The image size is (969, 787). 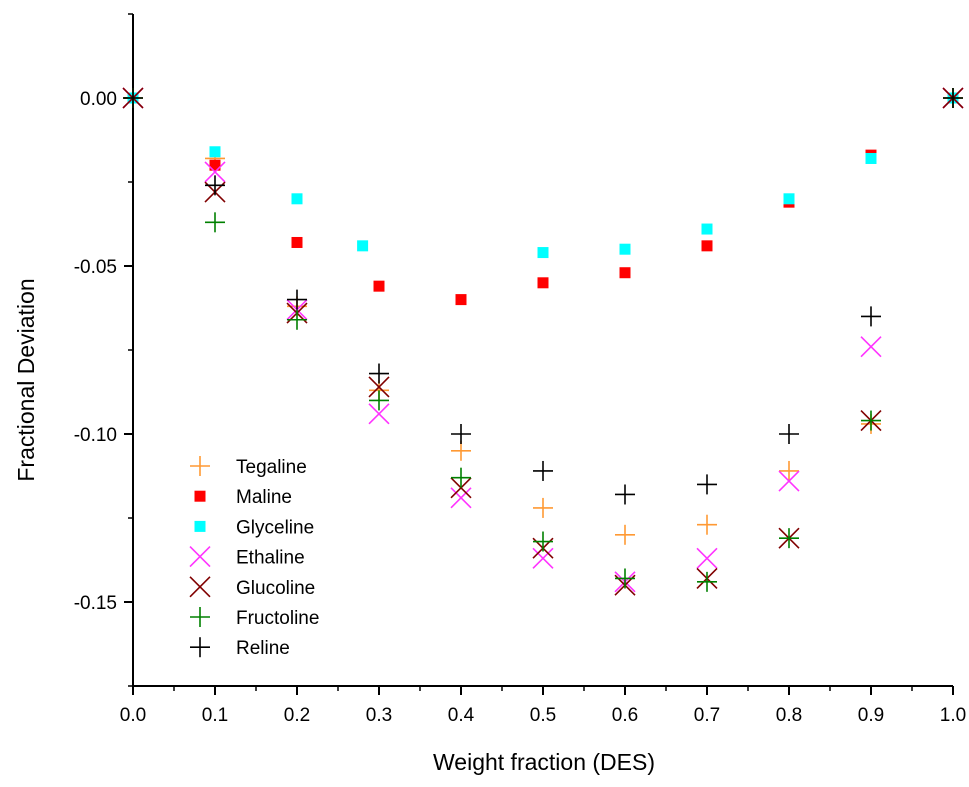 What do you see at coordinates (953, 715) in the screenshot?
I see `x-tick-label: 1.0` at bounding box center [953, 715].